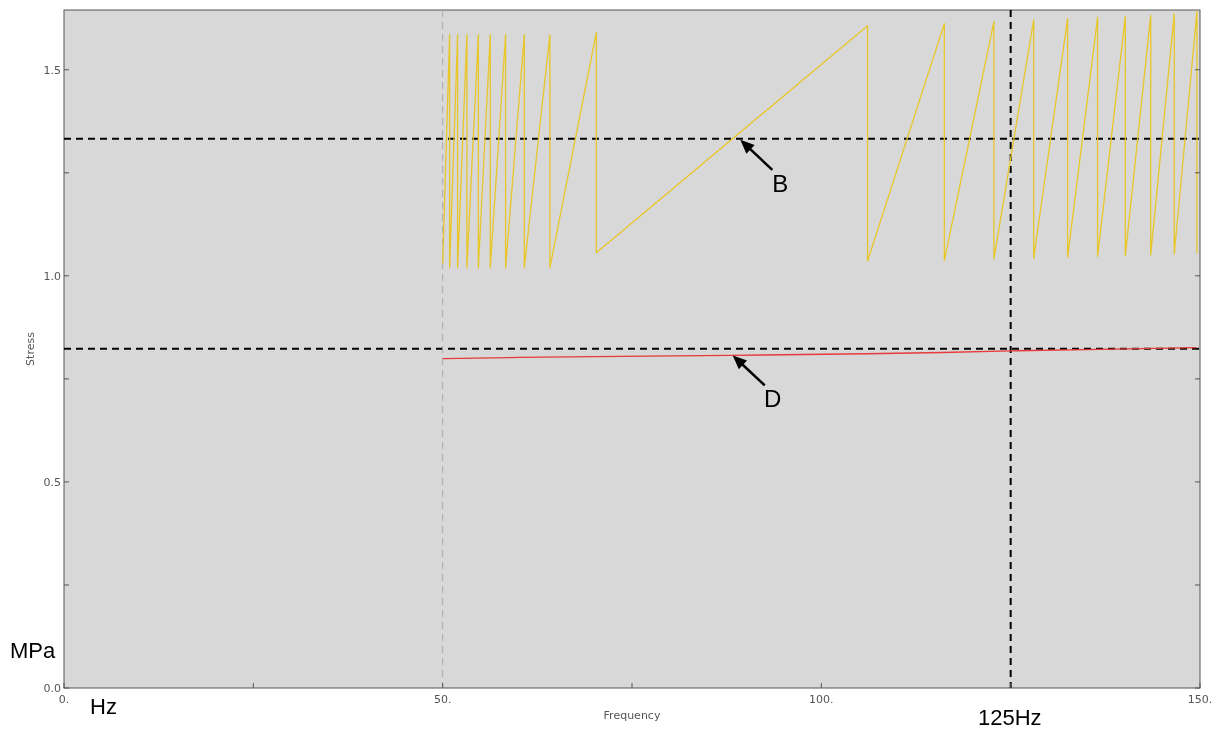  Describe the element at coordinates (52, 482) in the screenshot. I see `y-tick-label: 0.5` at that location.